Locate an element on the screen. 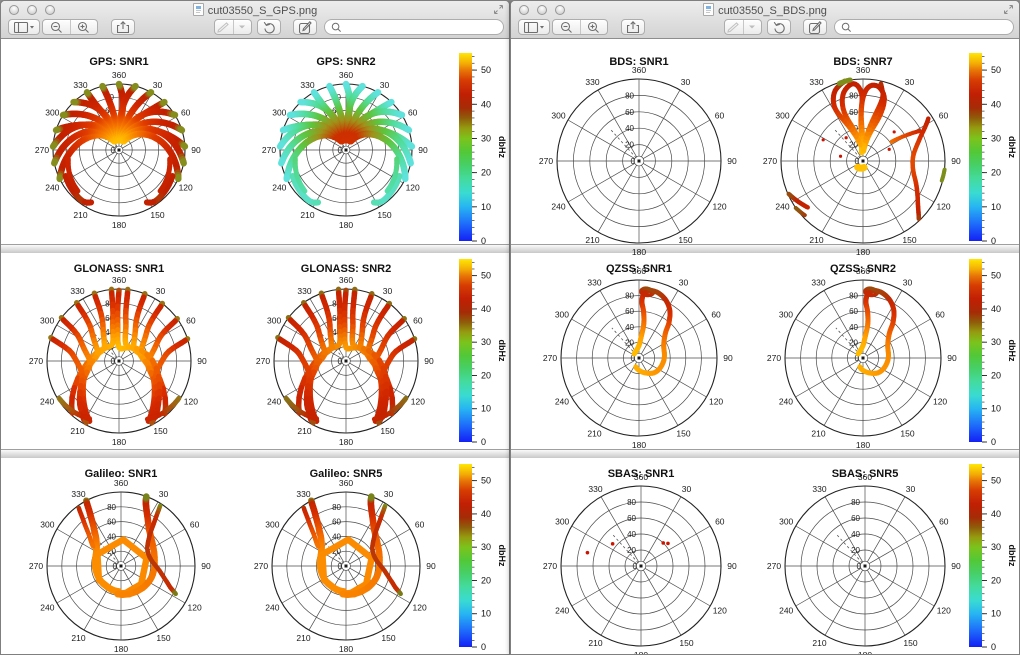 The width and height of the screenshot is (1020, 655). pencil-icon is located at coordinates (733, 27).